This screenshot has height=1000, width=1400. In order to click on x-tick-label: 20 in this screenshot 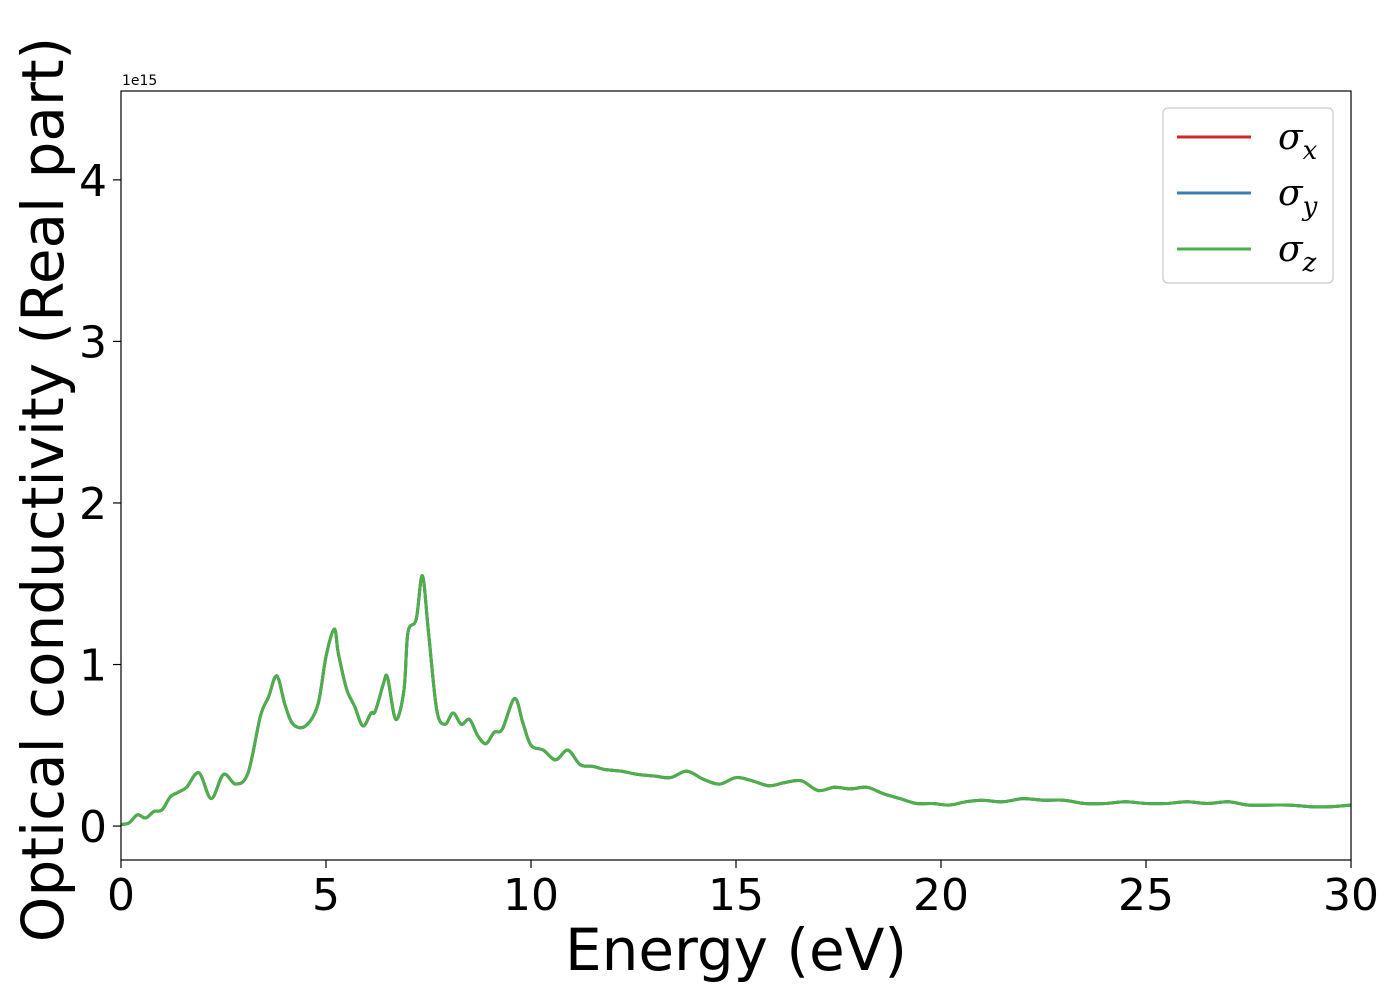, I will do `click(941, 895)`.